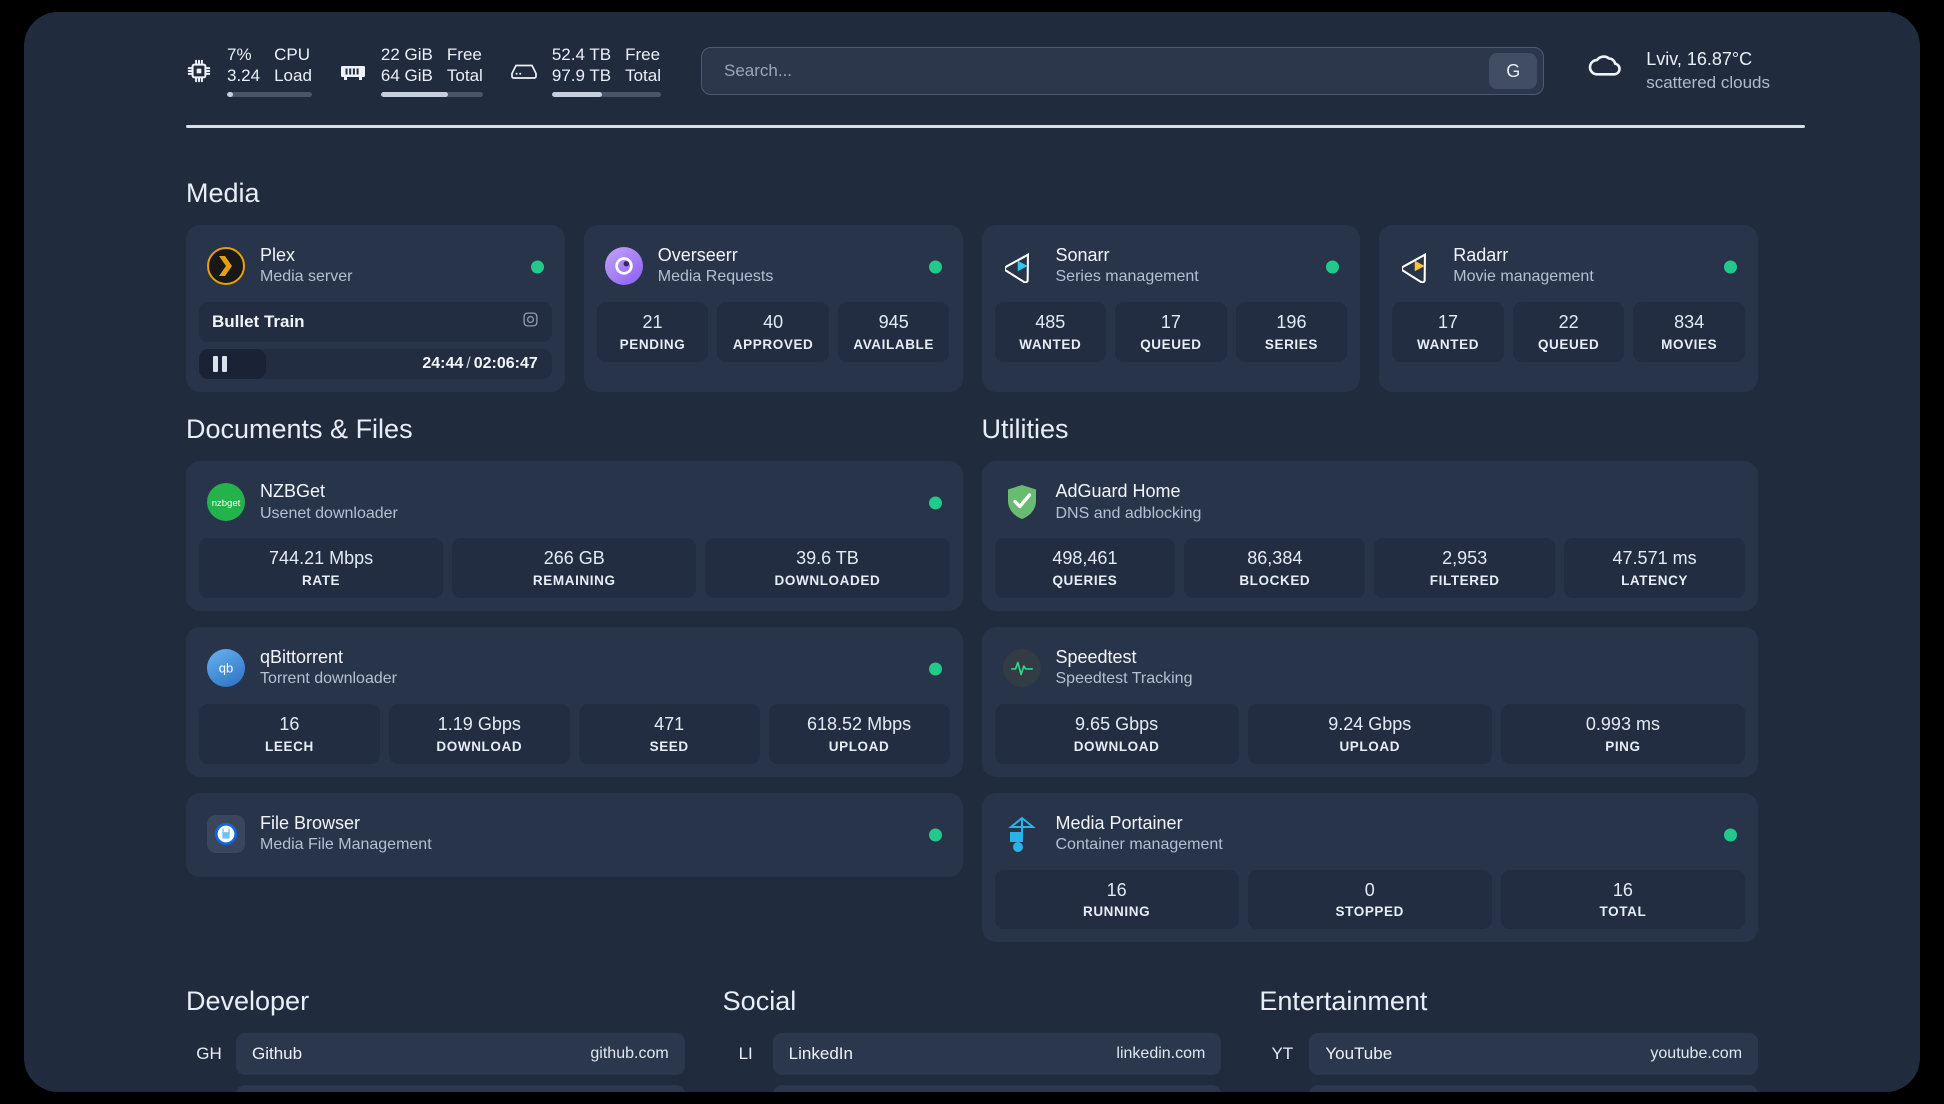 The height and width of the screenshot is (1104, 1944). Describe the element at coordinates (1730, 835) in the screenshot. I see `portainer-status-dot` at that location.